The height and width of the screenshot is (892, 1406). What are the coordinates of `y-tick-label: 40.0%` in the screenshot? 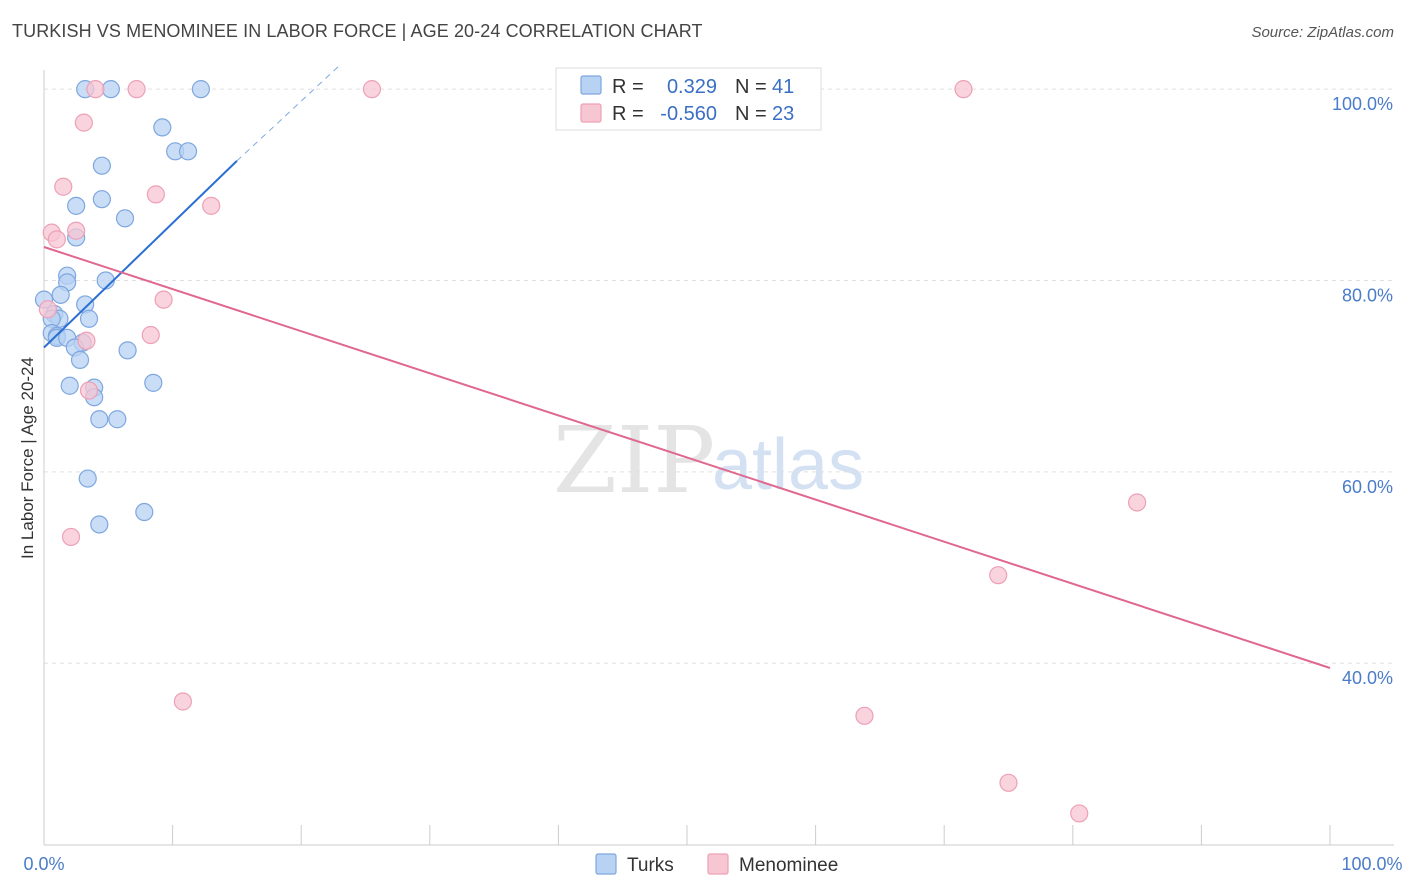 It's located at (1367, 678).